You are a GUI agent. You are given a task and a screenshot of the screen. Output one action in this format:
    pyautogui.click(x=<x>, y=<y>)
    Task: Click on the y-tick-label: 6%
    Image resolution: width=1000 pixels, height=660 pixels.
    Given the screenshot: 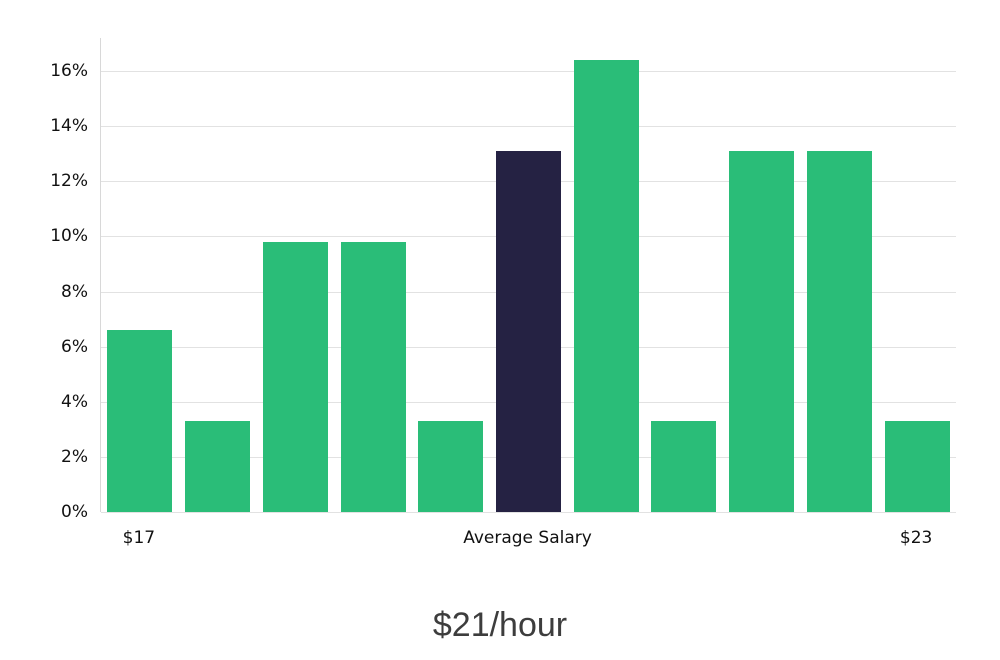 What is the action you would take?
    pyautogui.click(x=74, y=346)
    